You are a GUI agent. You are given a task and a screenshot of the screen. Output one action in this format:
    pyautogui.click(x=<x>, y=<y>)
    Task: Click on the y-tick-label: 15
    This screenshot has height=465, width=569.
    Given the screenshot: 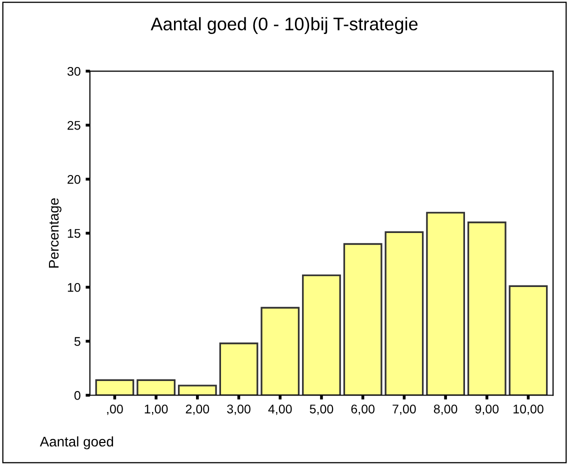 What is the action you would take?
    pyautogui.click(x=74, y=233)
    